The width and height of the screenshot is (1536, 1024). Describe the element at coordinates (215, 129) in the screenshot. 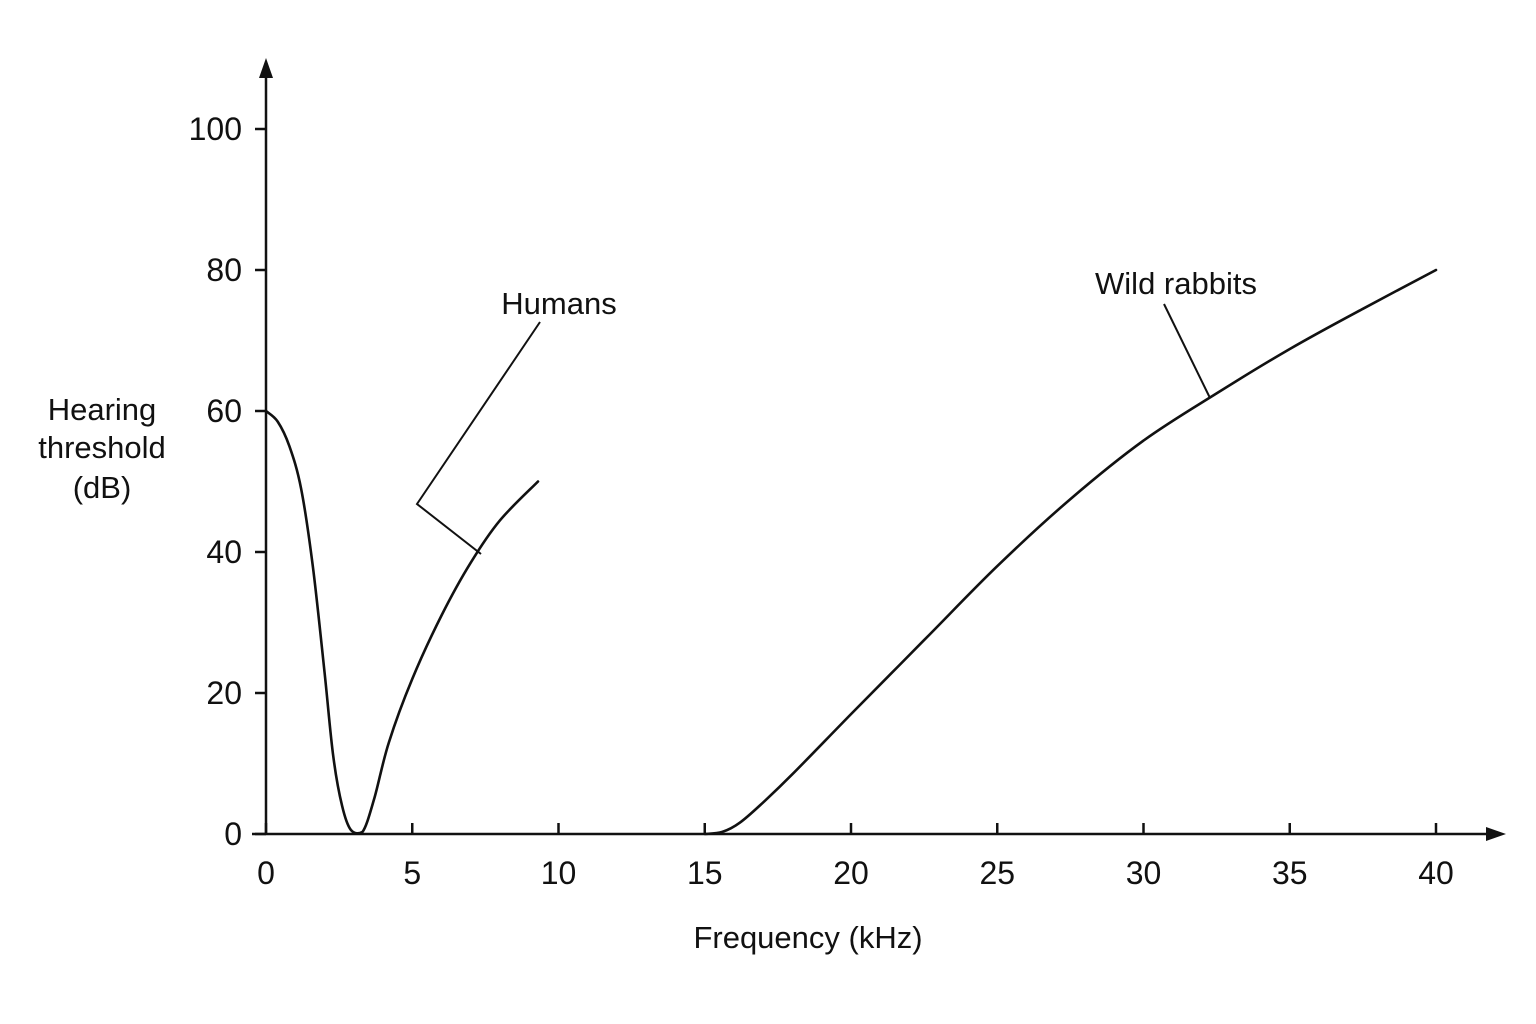

I see `y-tick-label: 100` at that location.